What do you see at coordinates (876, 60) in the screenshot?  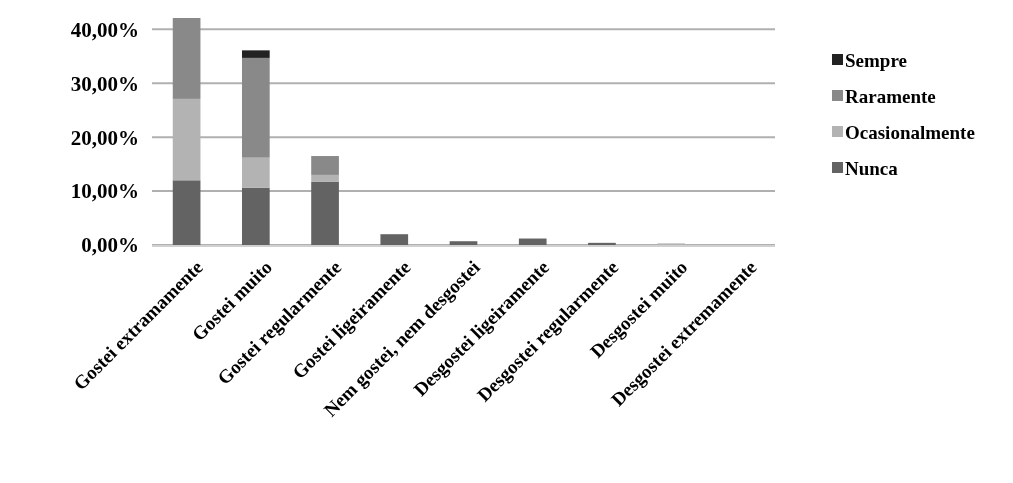 I see `legend-label: Sempre` at bounding box center [876, 60].